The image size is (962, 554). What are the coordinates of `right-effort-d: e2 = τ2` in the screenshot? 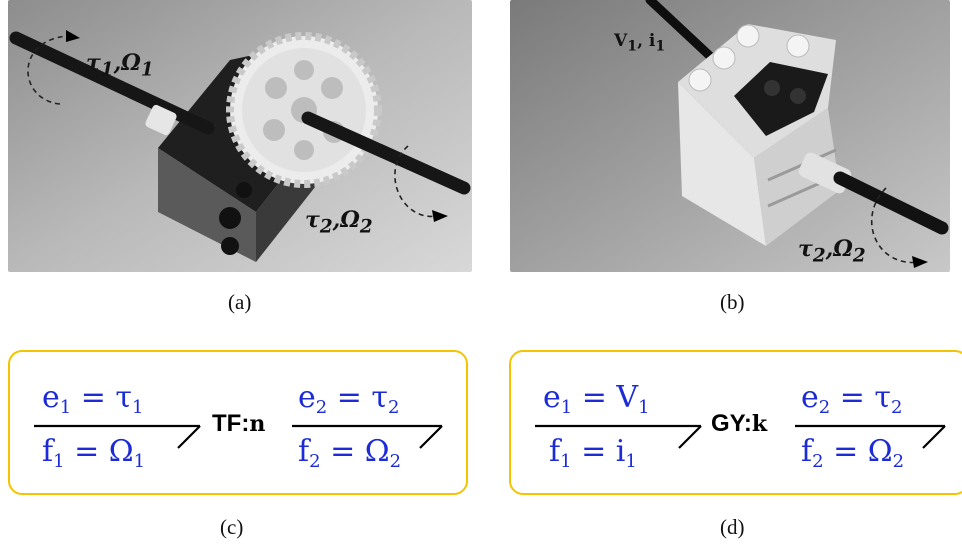 It's located at (851, 399).